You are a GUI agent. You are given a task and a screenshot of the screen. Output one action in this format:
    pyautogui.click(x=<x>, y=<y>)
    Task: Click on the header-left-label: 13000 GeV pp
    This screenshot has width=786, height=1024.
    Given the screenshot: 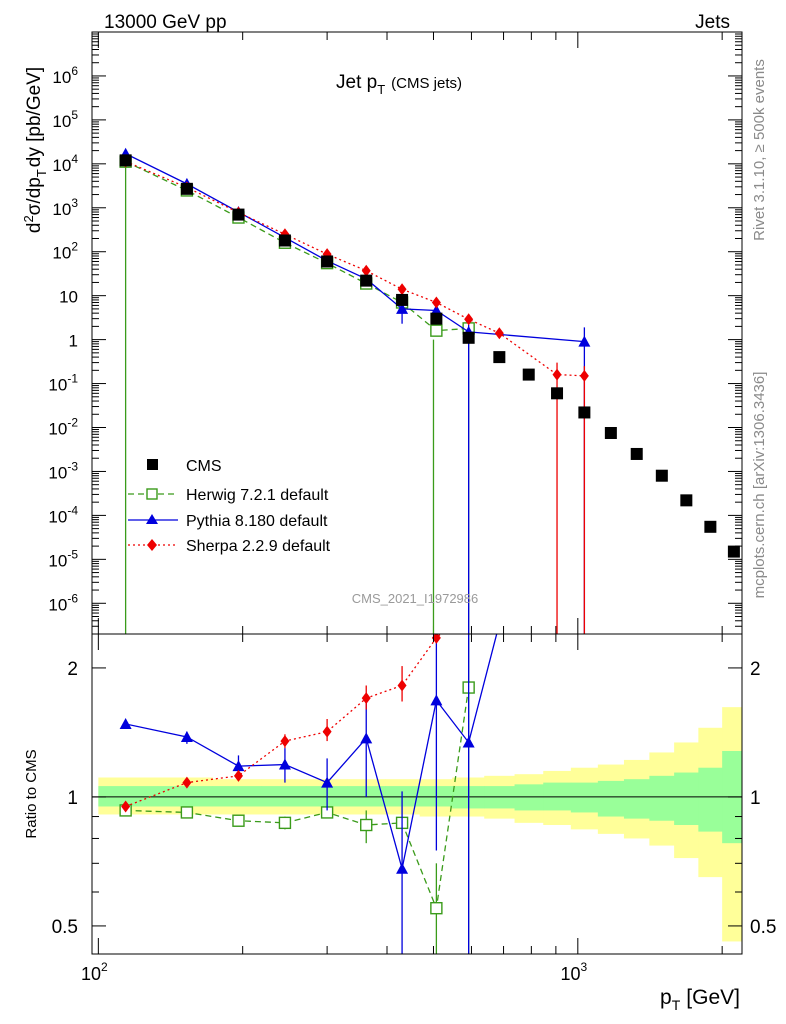 What is the action you would take?
    pyautogui.click(x=165, y=22)
    